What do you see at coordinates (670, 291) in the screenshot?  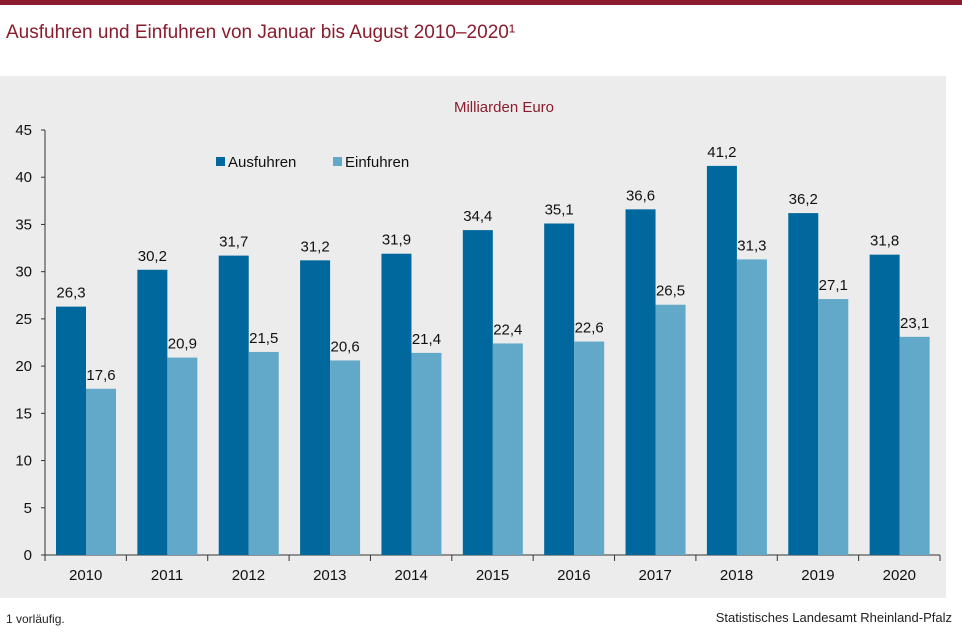 I see `data-label-einfuhren: 26,5` at bounding box center [670, 291].